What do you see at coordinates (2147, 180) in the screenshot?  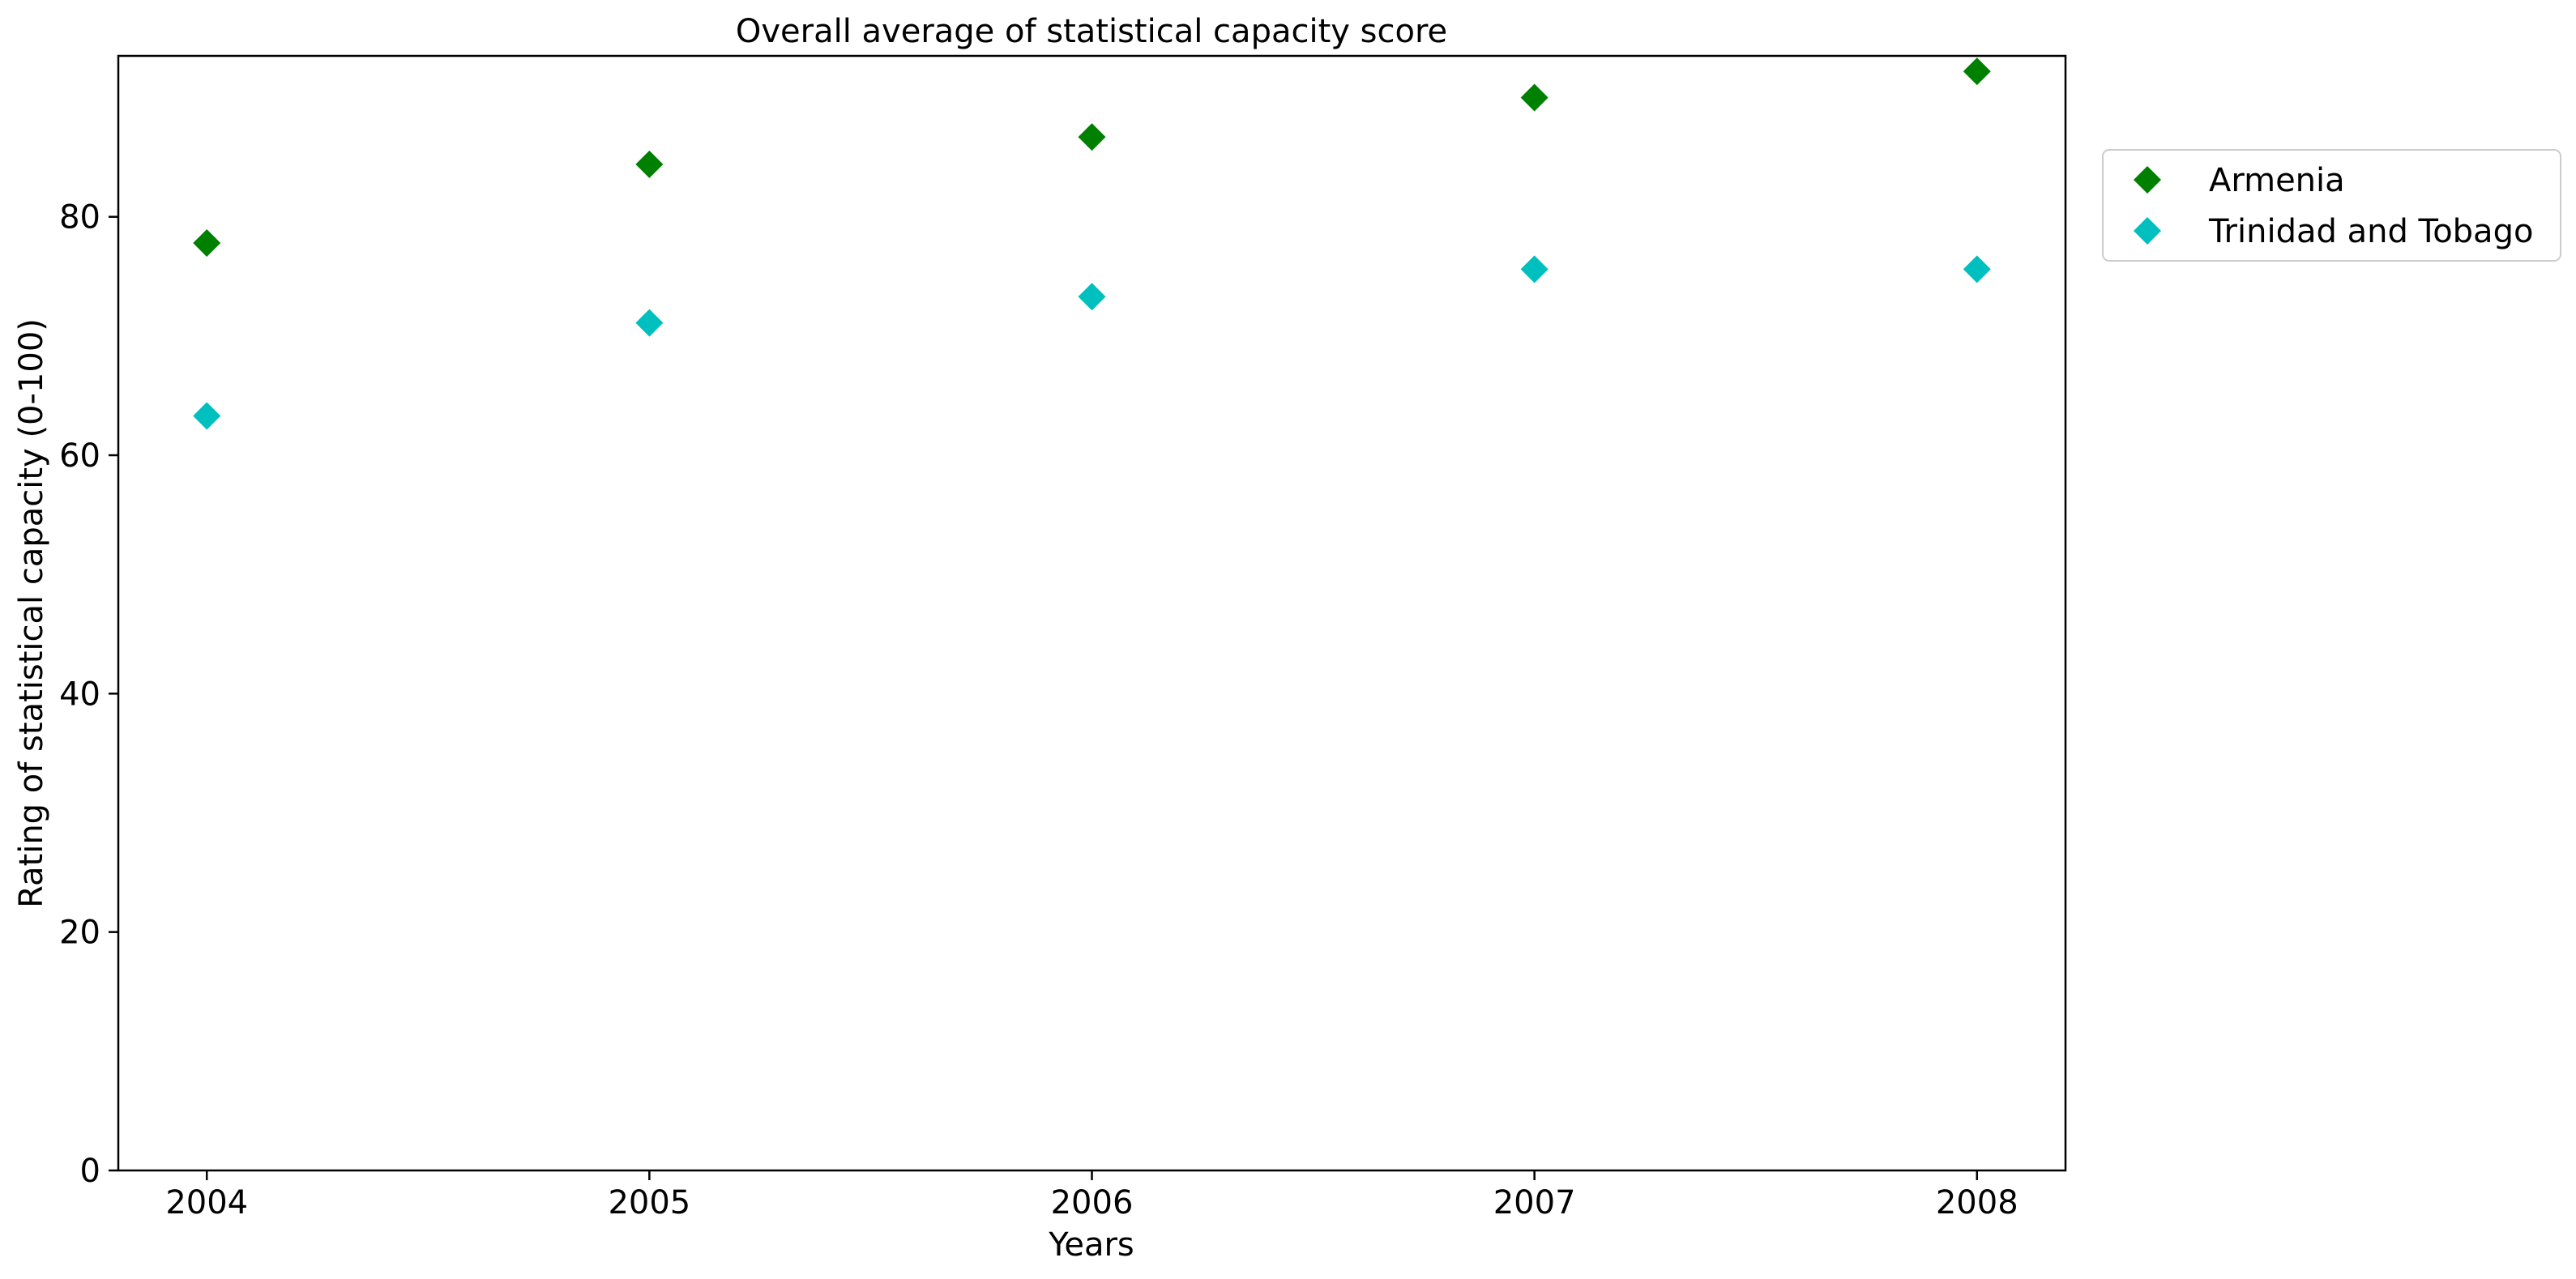 I see `legend-marker-armenia` at bounding box center [2147, 180].